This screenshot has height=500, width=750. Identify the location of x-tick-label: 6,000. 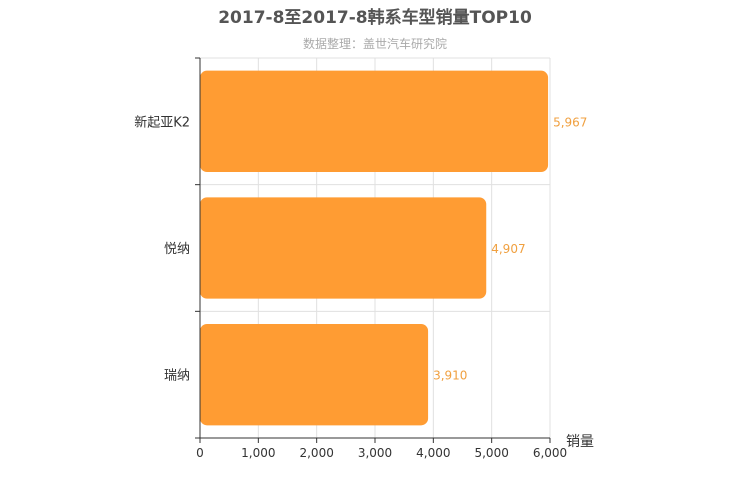
(550, 453).